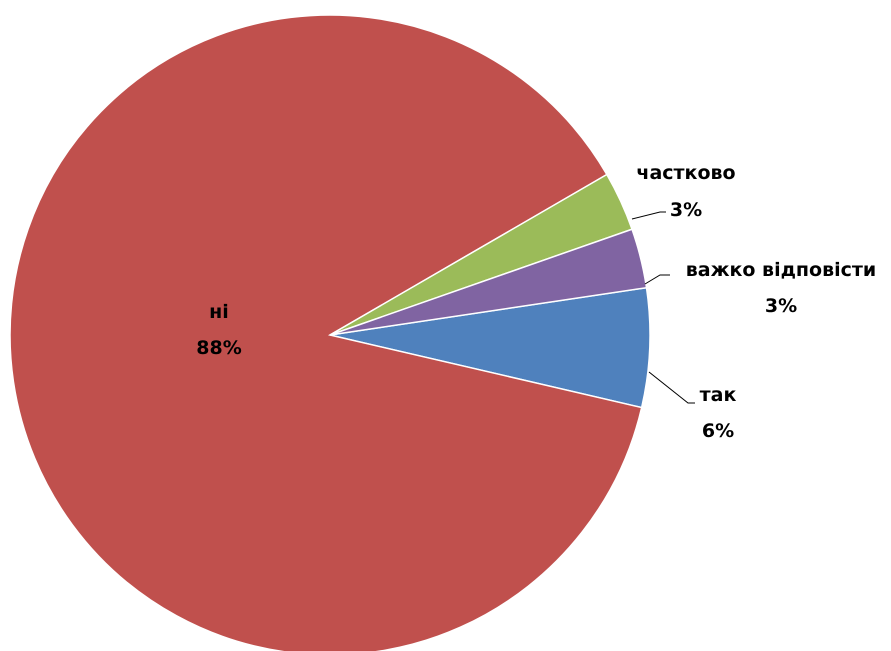 The image size is (891, 651). What do you see at coordinates (218, 348) in the screenshot?
I see `data-label-ni-value: 88%` at bounding box center [218, 348].